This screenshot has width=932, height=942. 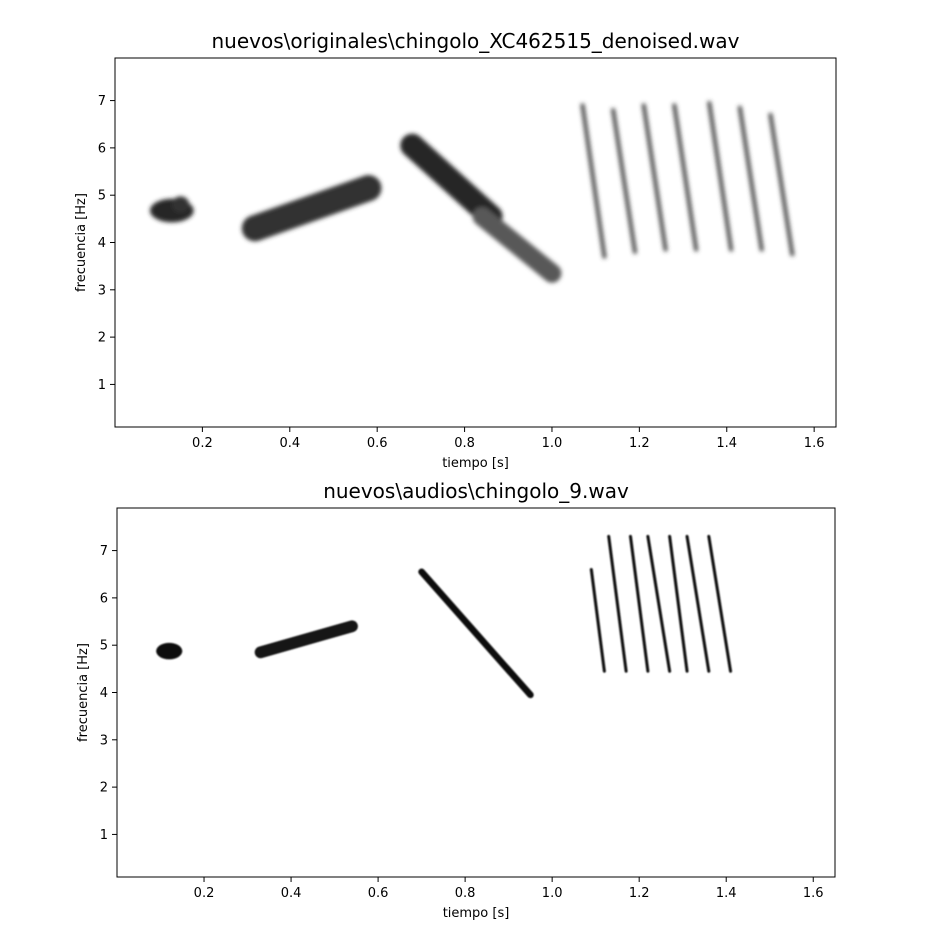 I want to click on chart-title: nuevos\audios\chingolo_9.wav, so click(x=476, y=491).